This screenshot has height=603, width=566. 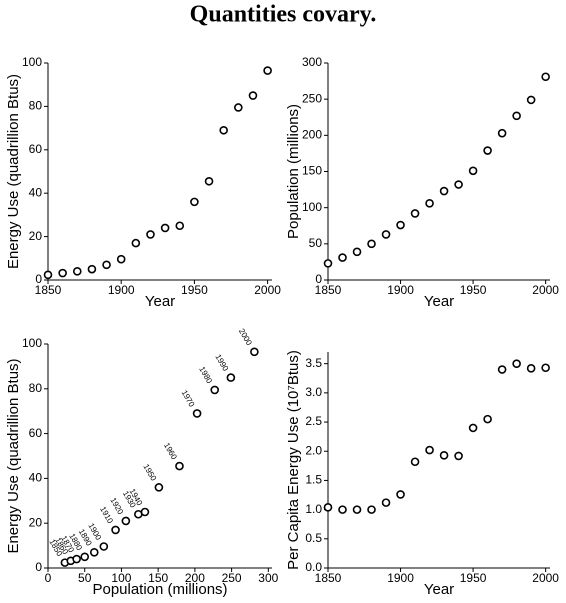 I want to click on x-tick-label: 1900, so click(x=400, y=290).